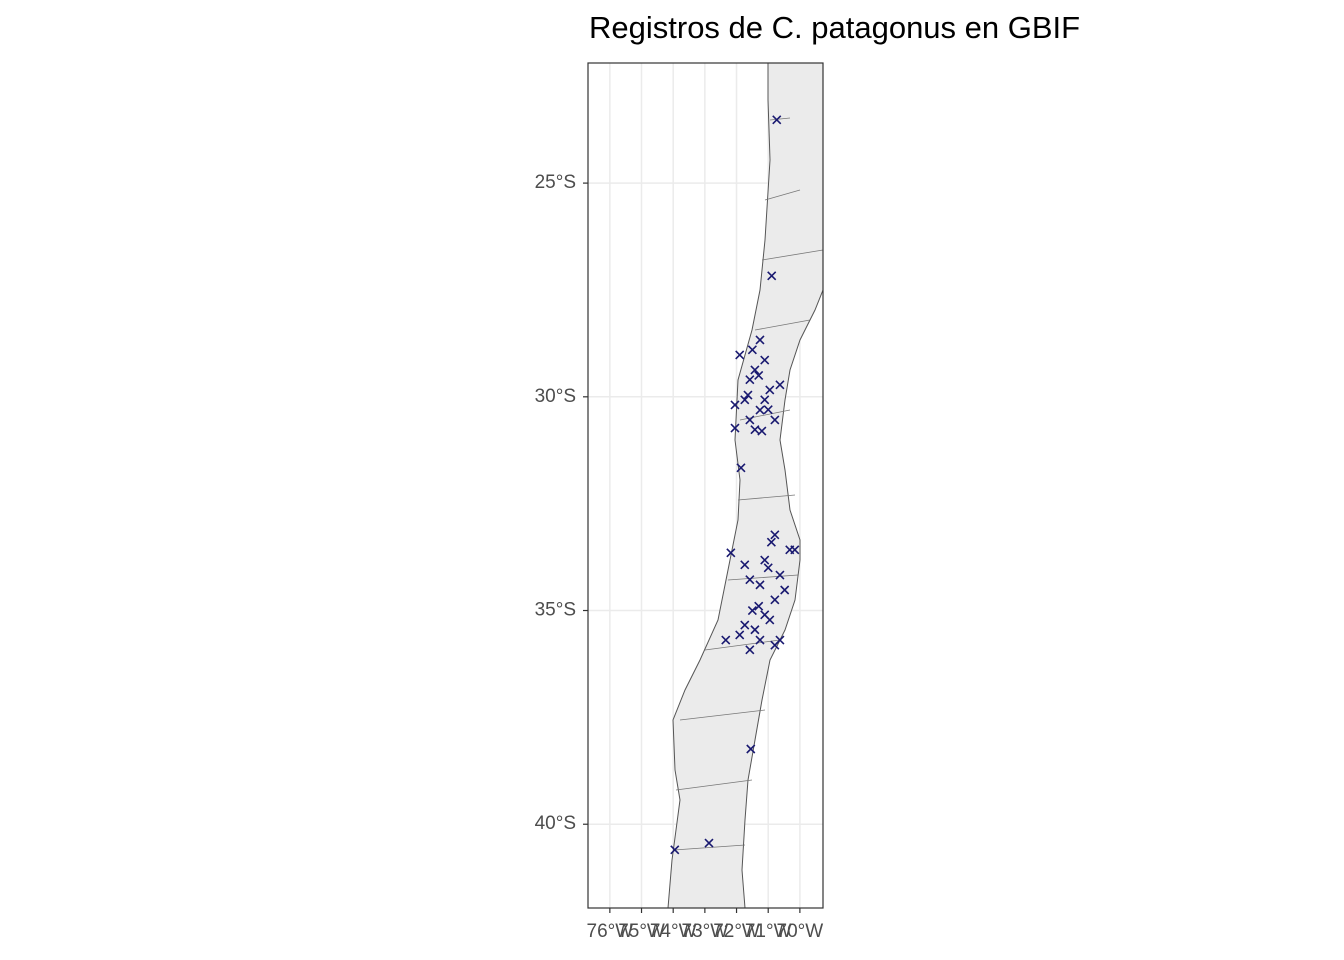 The width and height of the screenshot is (1344, 960). What do you see at coordinates (641, 931) in the screenshot?
I see `x-tick-label: 75°W` at bounding box center [641, 931].